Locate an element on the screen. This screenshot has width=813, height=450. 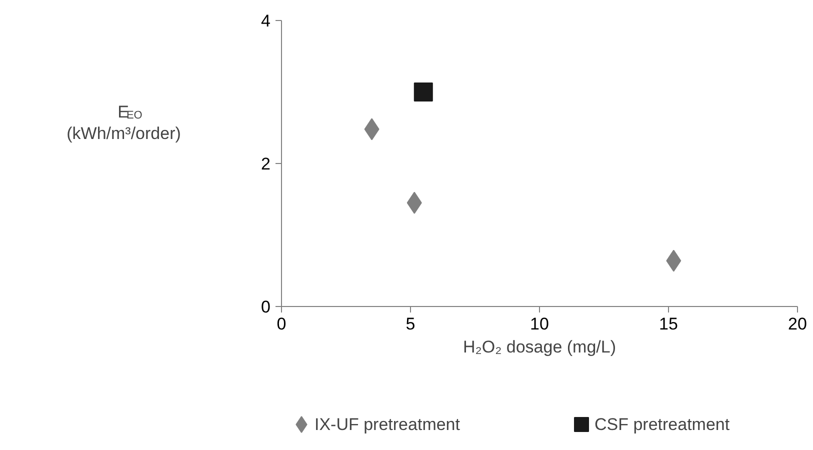
x-axis-title: H₂O₂ dosage (mg/L) is located at coordinates (539, 347).